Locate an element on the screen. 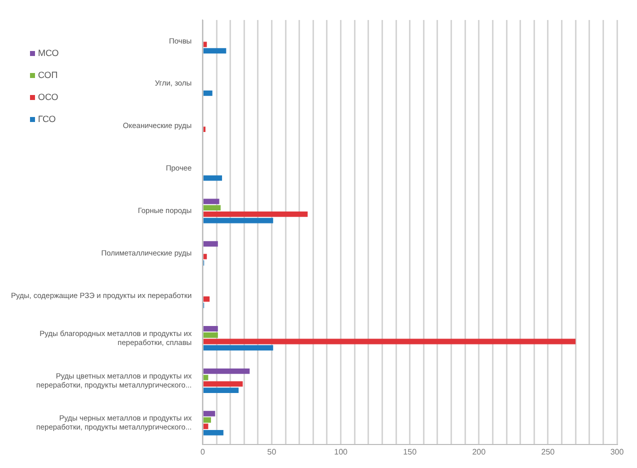  legend-label: СОП is located at coordinates (48, 75).